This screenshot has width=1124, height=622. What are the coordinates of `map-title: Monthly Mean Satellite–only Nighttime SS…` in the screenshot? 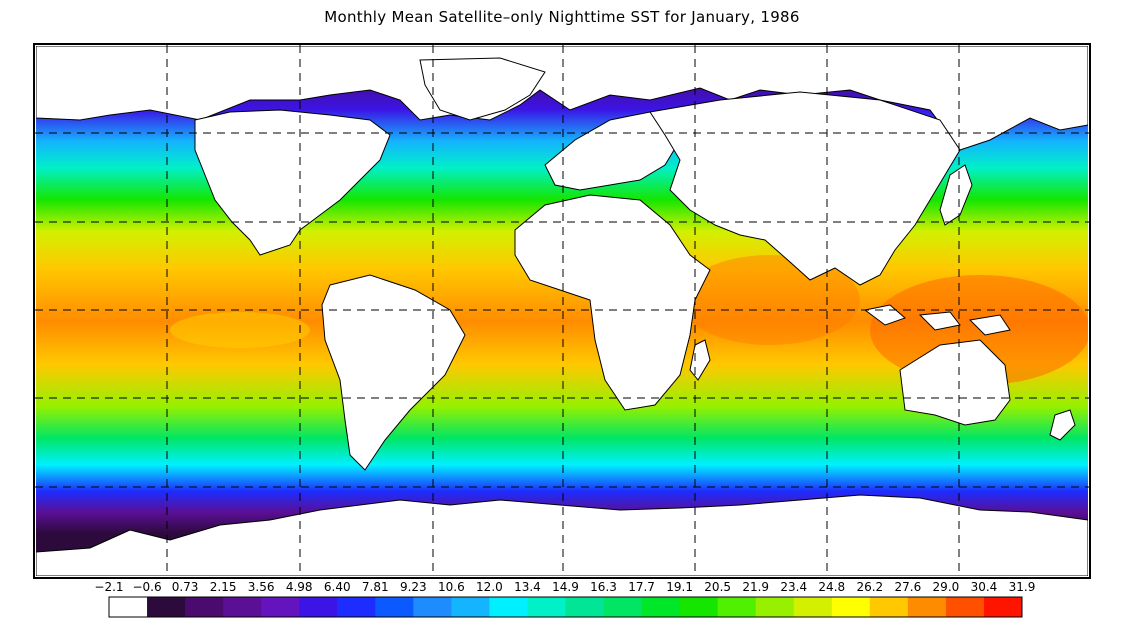 It's located at (562, 17).